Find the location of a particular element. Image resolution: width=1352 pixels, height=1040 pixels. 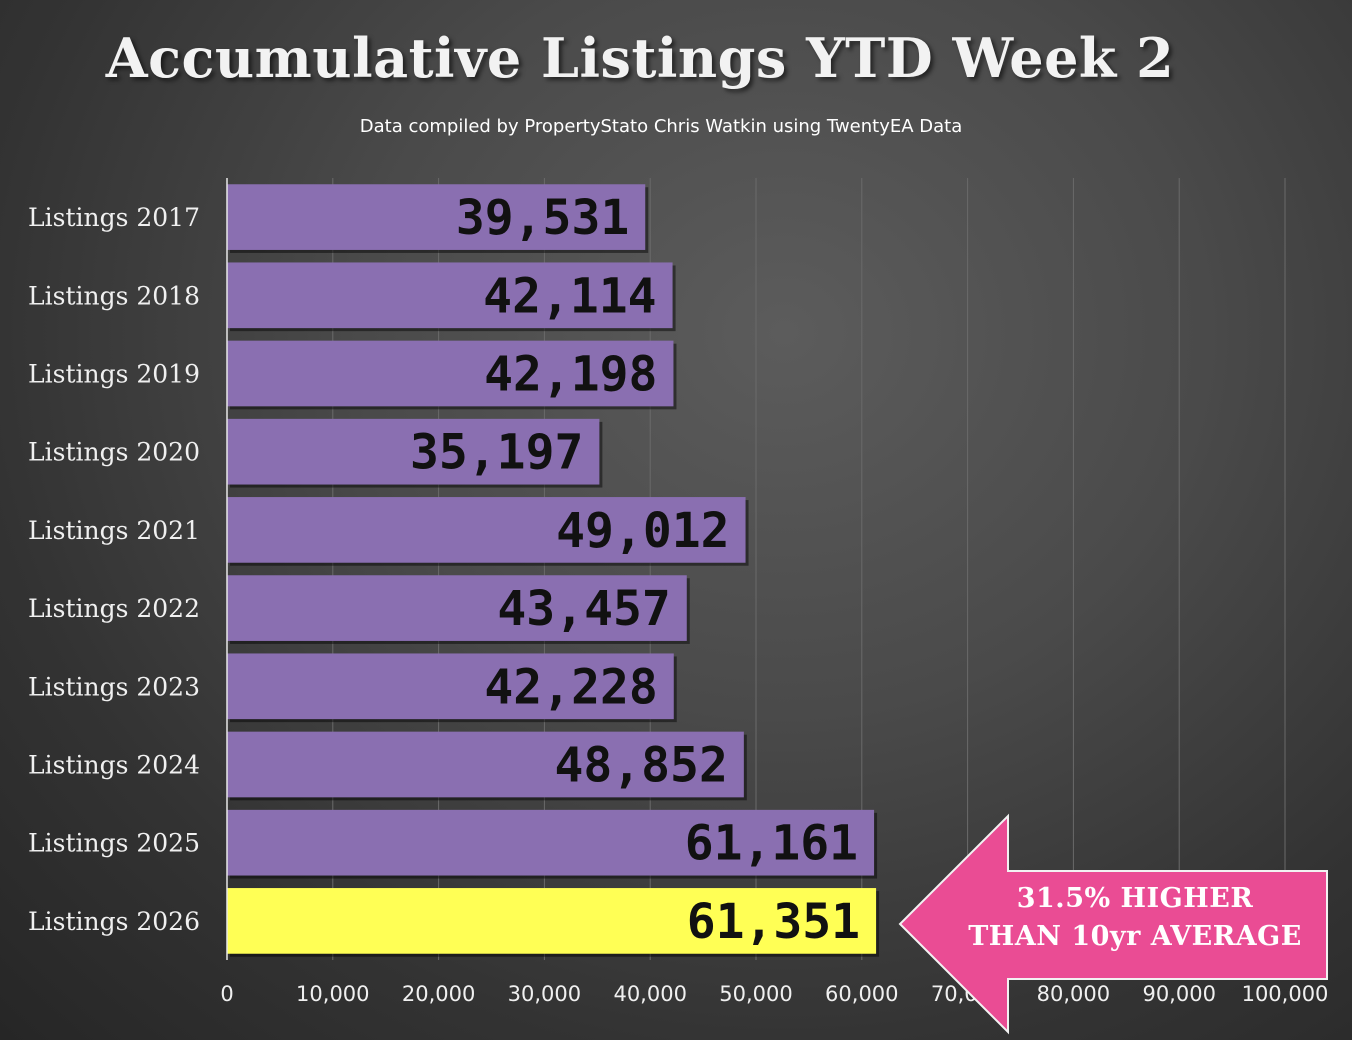

category-label: Listings 2024 is located at coordinates (114, 765).